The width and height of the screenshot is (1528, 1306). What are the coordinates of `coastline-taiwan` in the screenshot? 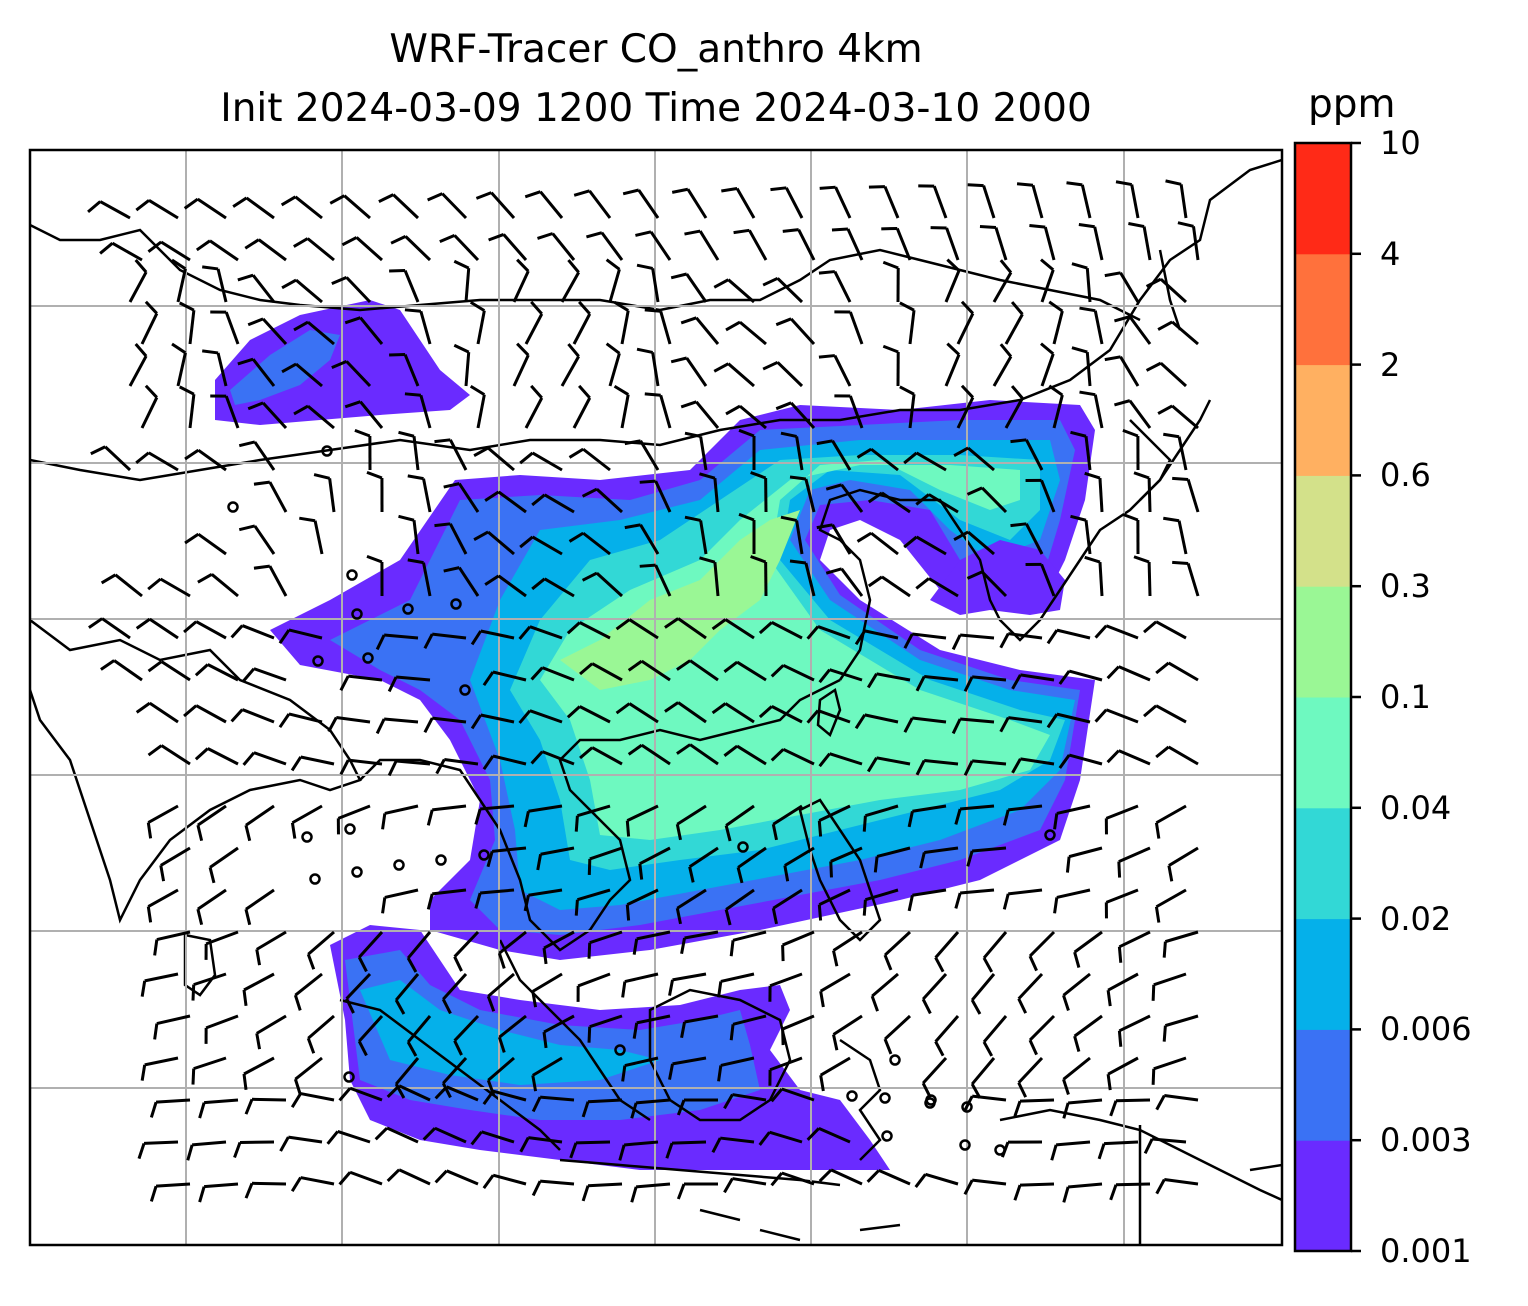 It's located at (829, 712).